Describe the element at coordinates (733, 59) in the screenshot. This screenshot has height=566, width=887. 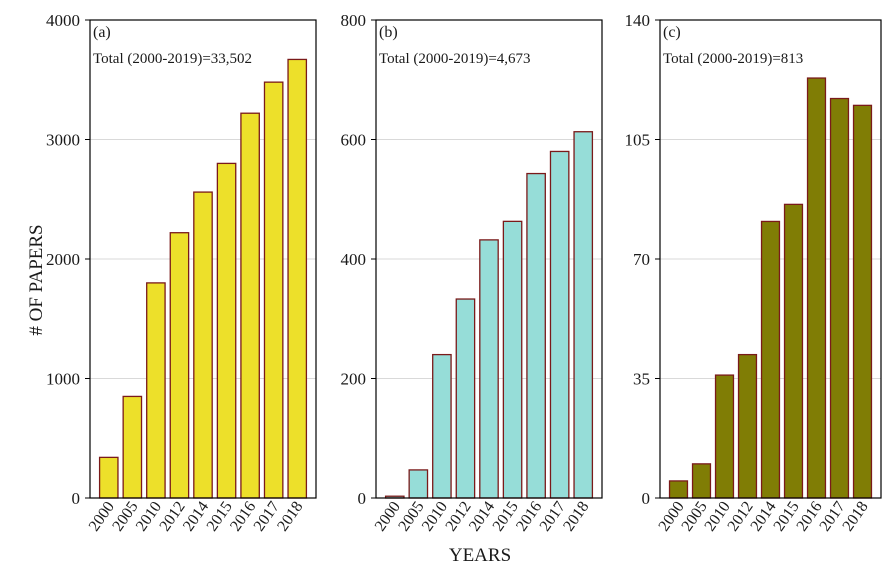
I see `total-annotation: Total (2000-2019)=813` at that location.